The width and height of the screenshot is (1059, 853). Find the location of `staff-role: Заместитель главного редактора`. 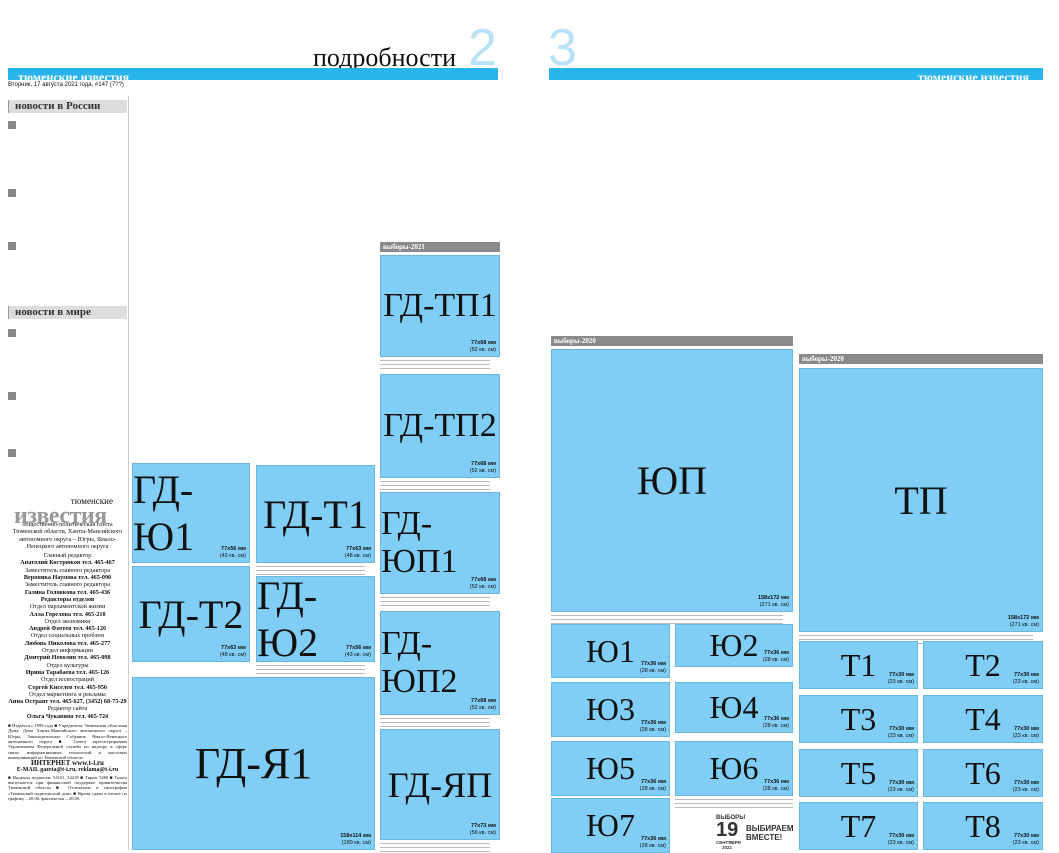

staff-role: Заместитель главного редактора is located at coordinates (67, 570).